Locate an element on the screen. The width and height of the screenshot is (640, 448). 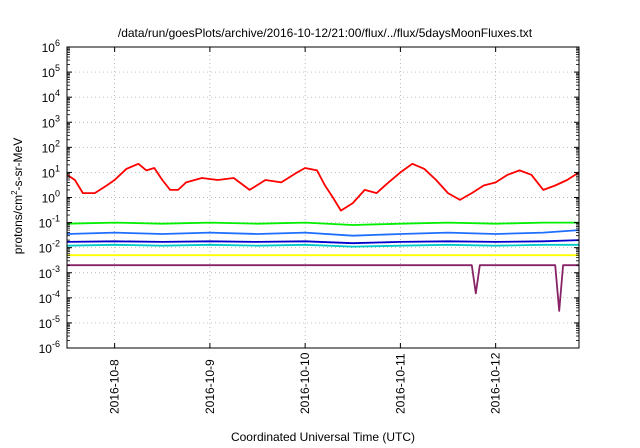
y-tick-exponent: 4 is located at coordinates (57, 93).